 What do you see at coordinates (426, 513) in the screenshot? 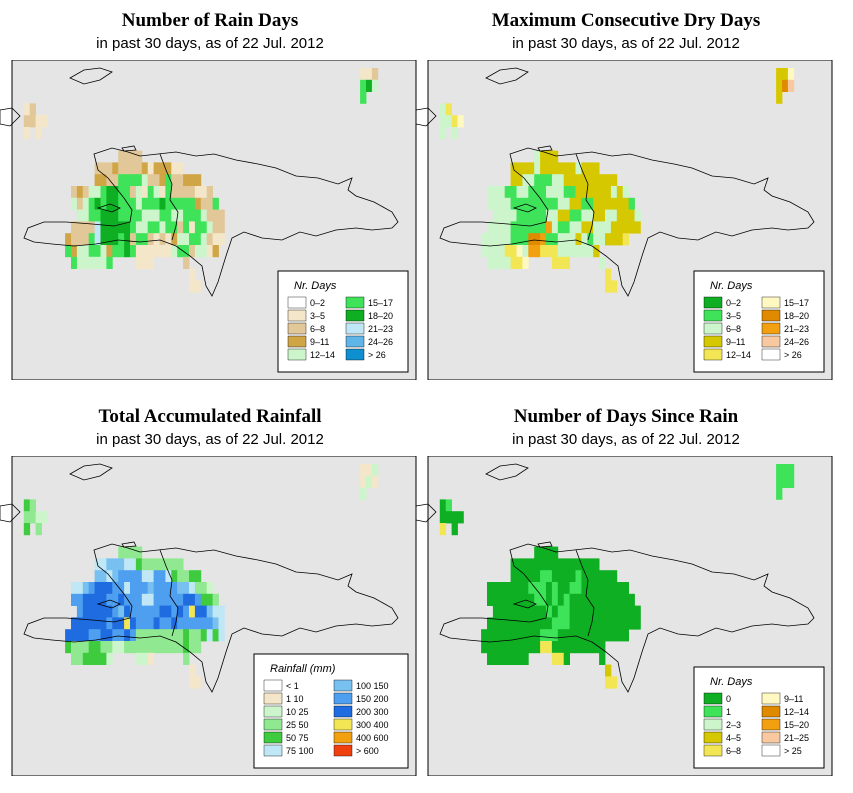
I see `island-outline` at bounding box center [426, 513].